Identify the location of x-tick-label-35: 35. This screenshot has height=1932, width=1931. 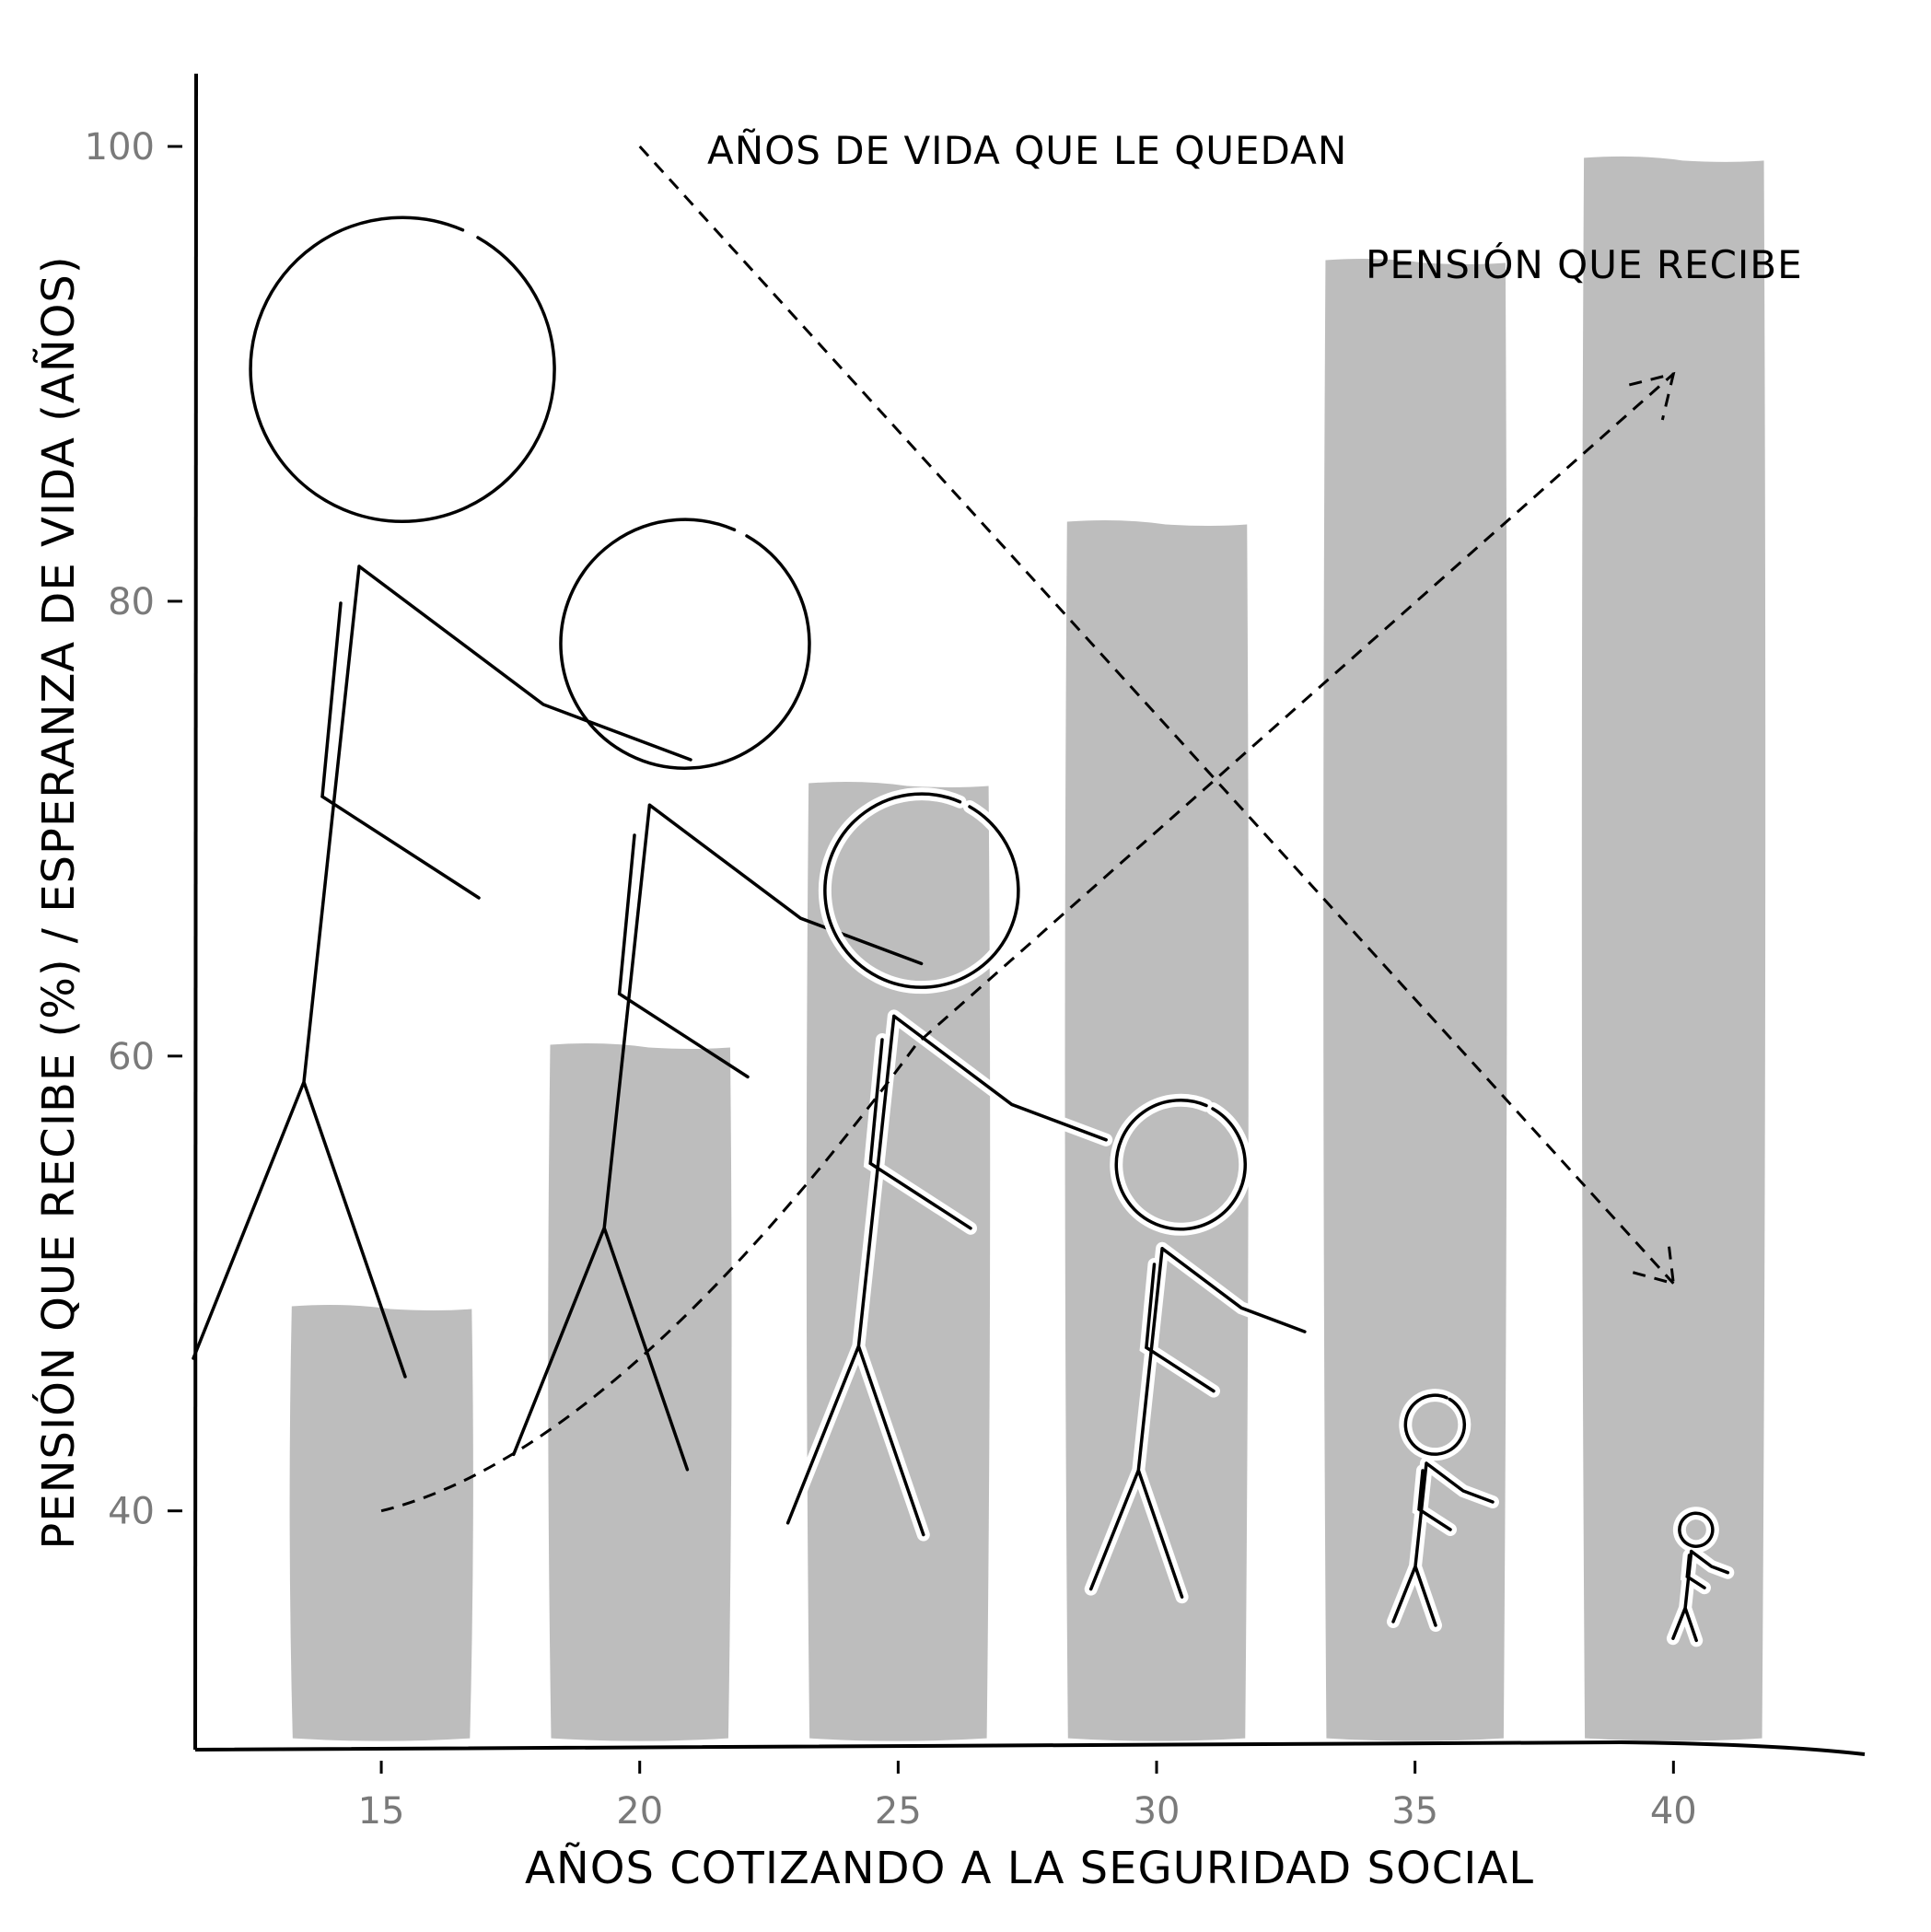
(1414, 1811).